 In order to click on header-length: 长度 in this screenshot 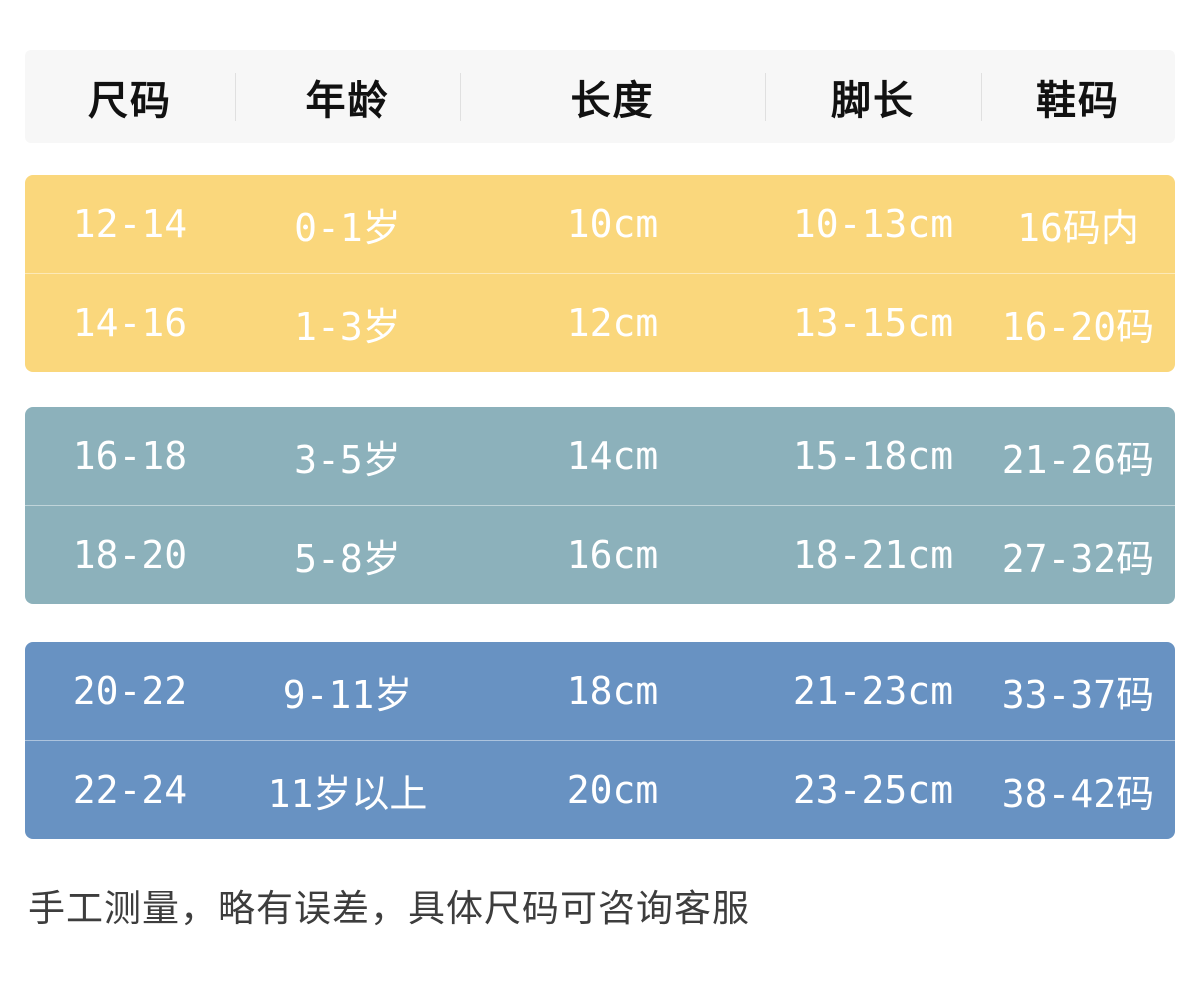, I will do `click(612, 96)`.